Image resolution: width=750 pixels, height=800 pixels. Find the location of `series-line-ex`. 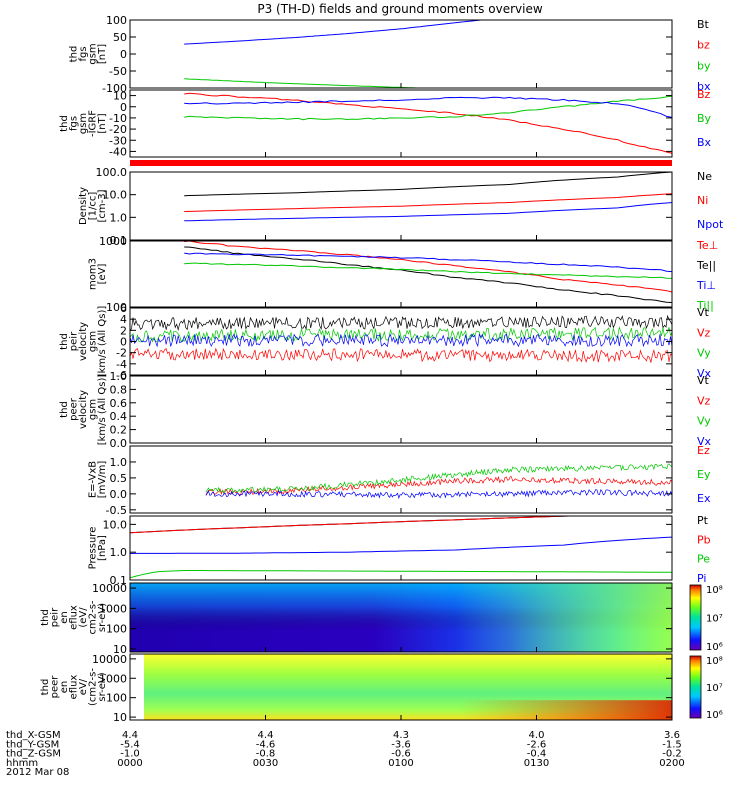

series-line-ex is located at coordinates (439, 494).